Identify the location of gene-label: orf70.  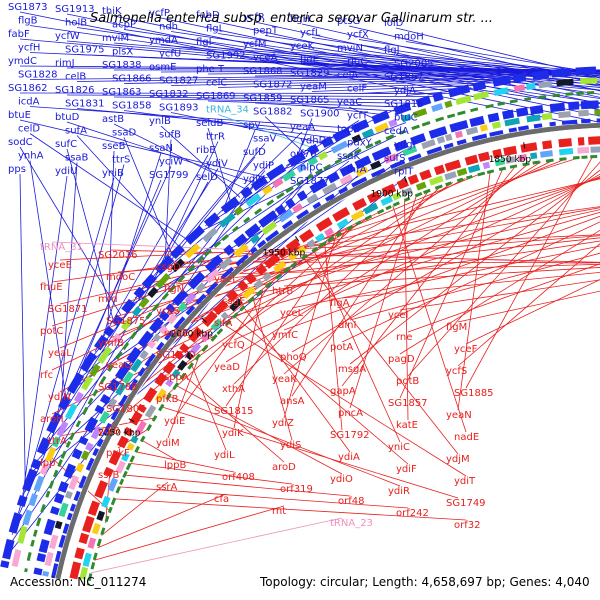
(303, 154).